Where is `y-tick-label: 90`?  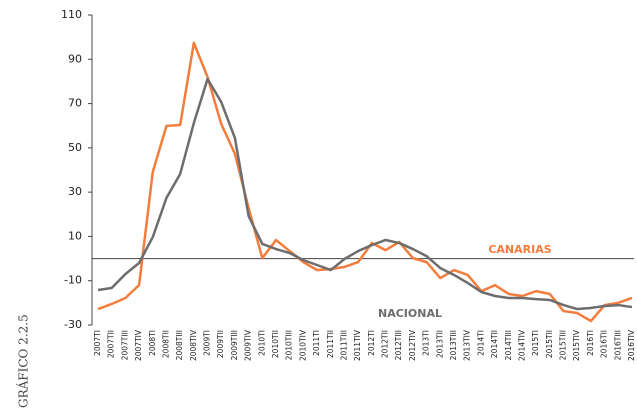 y-tick-label: 90 is located at coordinates (75, 58).